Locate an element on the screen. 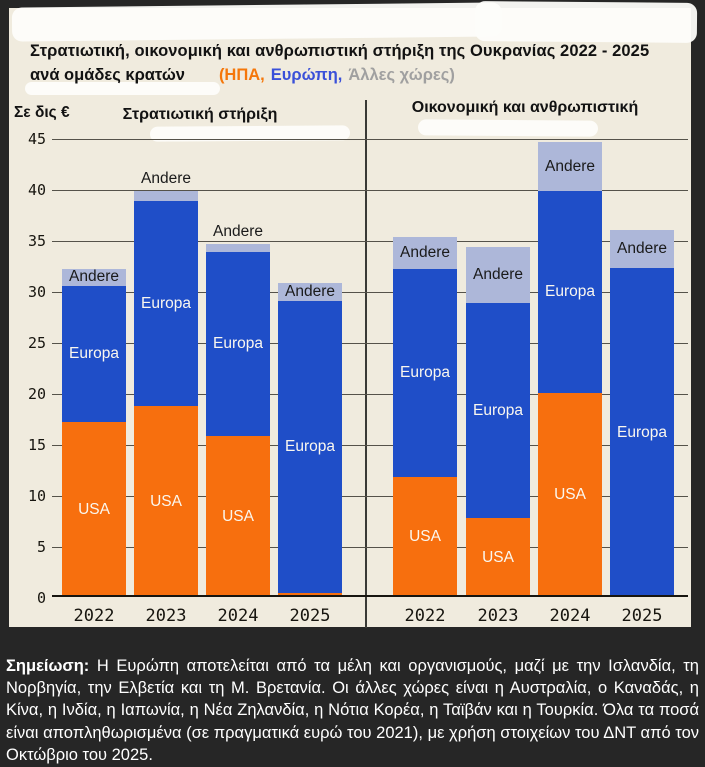 This screenshot has width=705, height=767. segment-andere-2023-outside-label: Andere is located at coordinates (166, 179).